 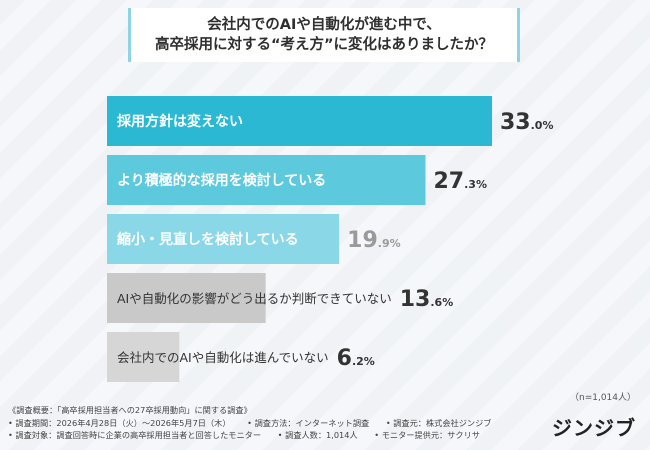 What do you see at coordinates (254, 298) in the screenshot?
I see `bar-label-4: AIや自動化の影響がどう出るか判断できていない` at bounding box center [254, 298].